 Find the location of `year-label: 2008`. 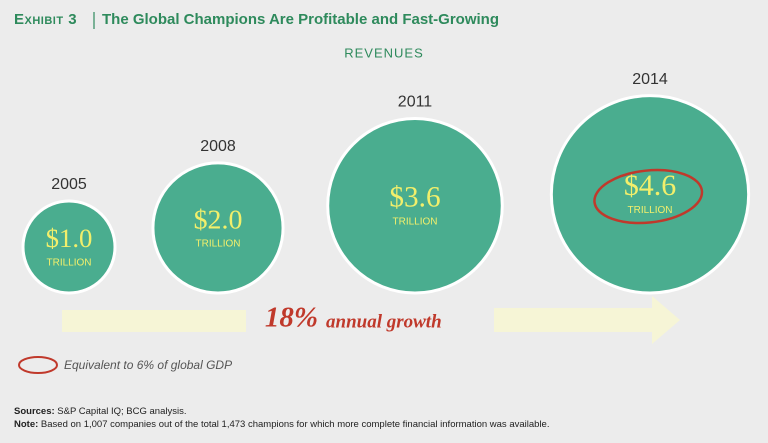

year-label: 2008 is located at coordinates (218, 146).